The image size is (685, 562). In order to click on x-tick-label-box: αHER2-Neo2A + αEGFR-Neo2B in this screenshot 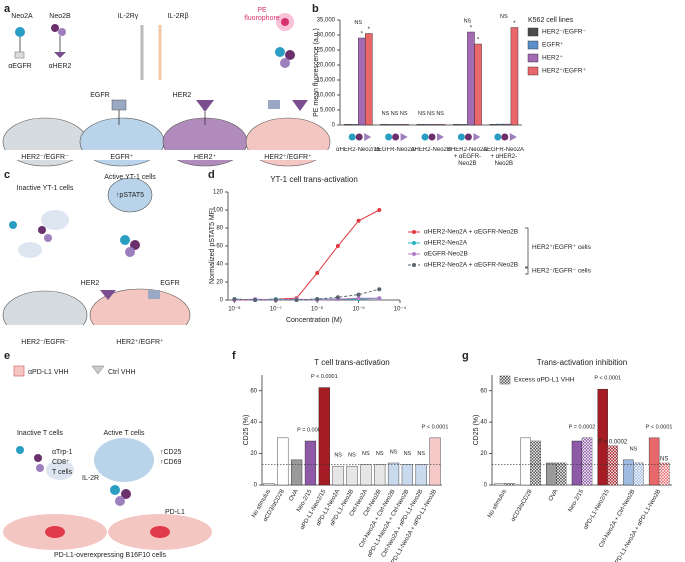, I will do `click(467, 157)`.